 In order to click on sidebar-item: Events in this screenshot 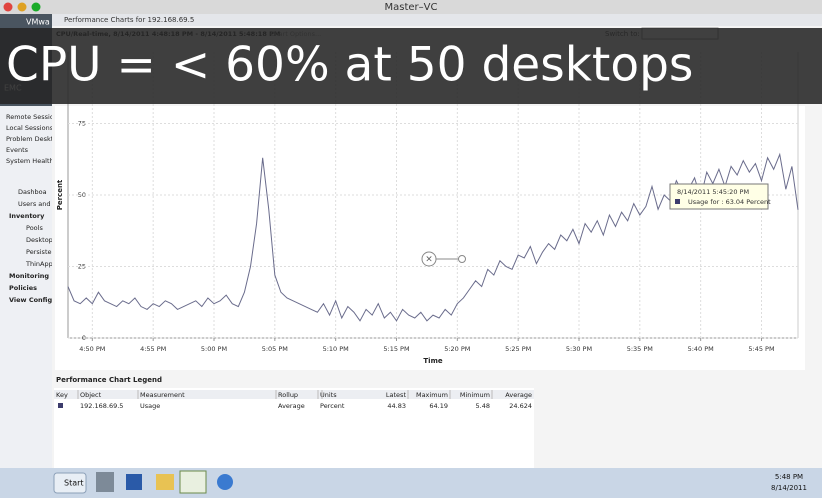, I will do `click(17, 150)`.